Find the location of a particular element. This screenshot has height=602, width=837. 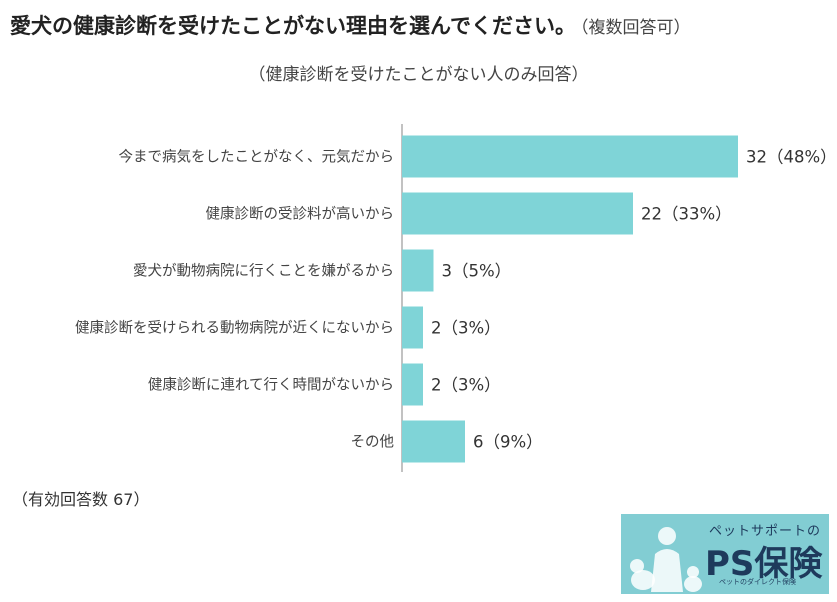

response-count-note: （有効回答数 67） is located at coordinates (81, 499).